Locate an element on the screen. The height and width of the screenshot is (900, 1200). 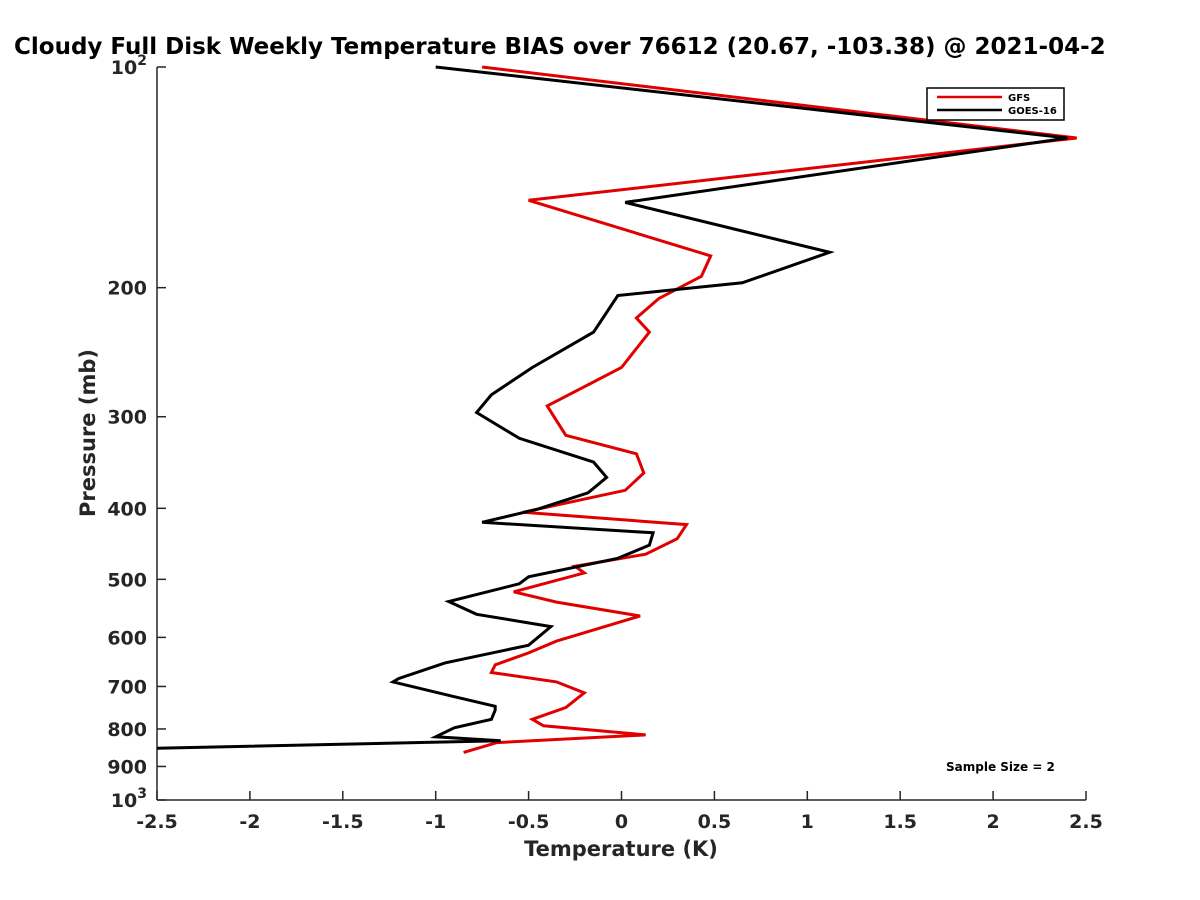
y-tick-label: 700 is located at coordinates (127, 687).